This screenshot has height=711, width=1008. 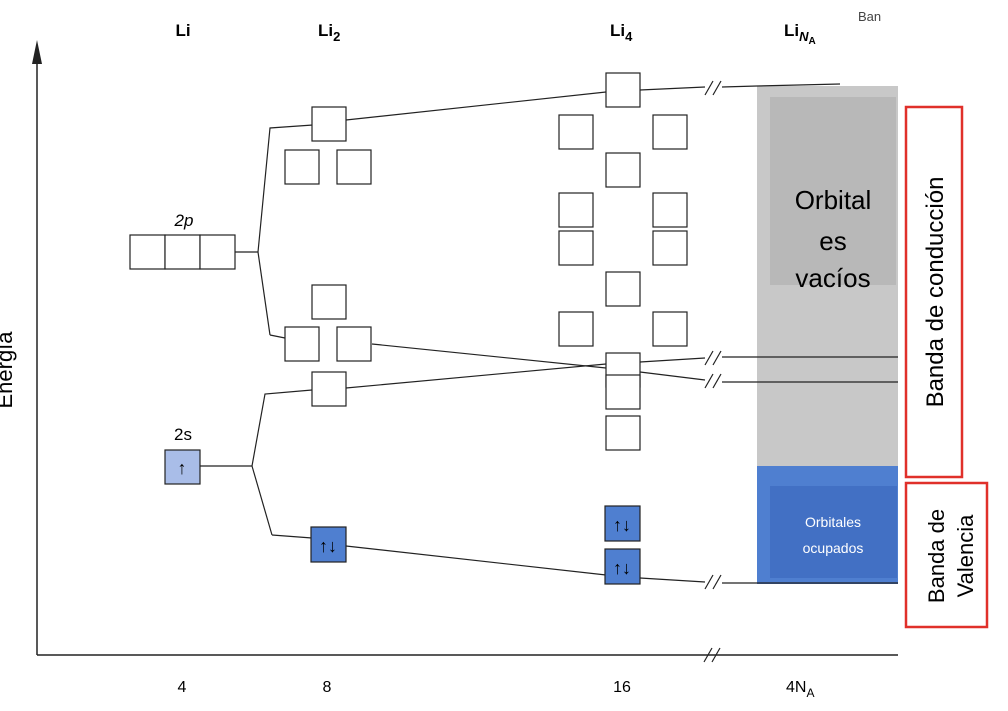 I want to click on header-lina: LiNA, so click(x=800, y=34).